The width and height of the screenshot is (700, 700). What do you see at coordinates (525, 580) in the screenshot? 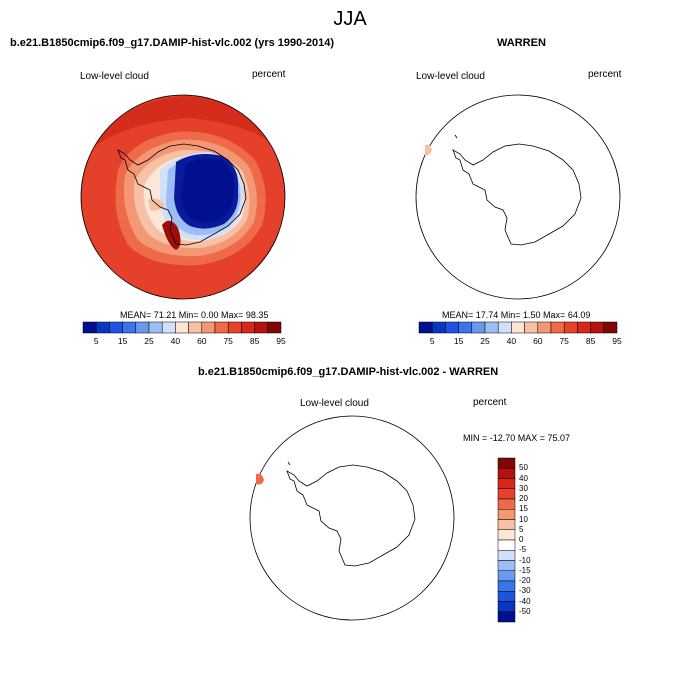
I see `colorbar-tick-label: -20` at bounding box center [525, 580].